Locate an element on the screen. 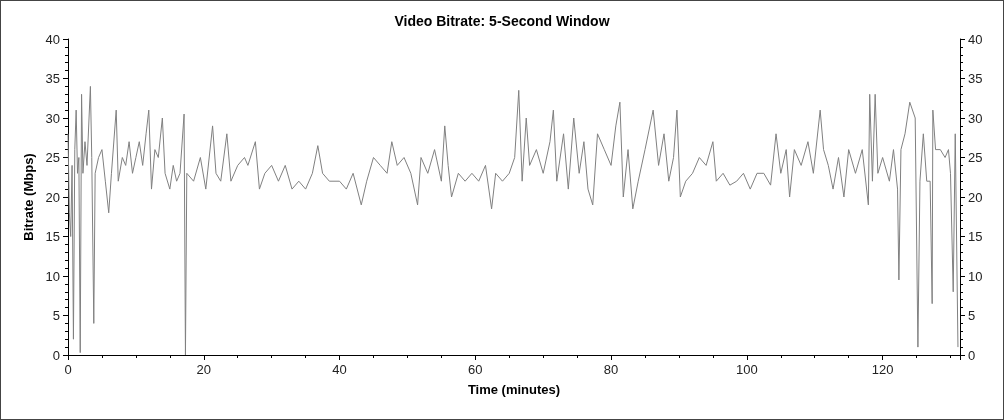  y2-tick-label: 10 is located at coordinates (975, 276).